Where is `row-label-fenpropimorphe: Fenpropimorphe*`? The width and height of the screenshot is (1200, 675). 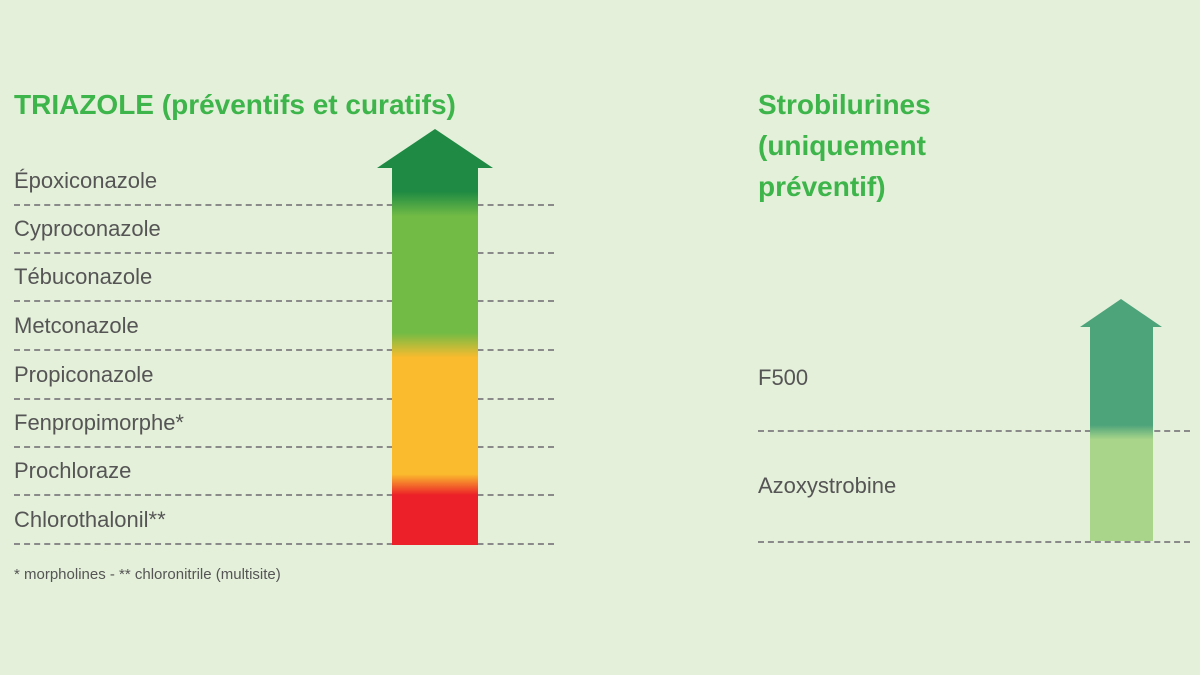
row-label-fenpropimorphe: Fenpropimorphe* is located at coordinates (99, 422).